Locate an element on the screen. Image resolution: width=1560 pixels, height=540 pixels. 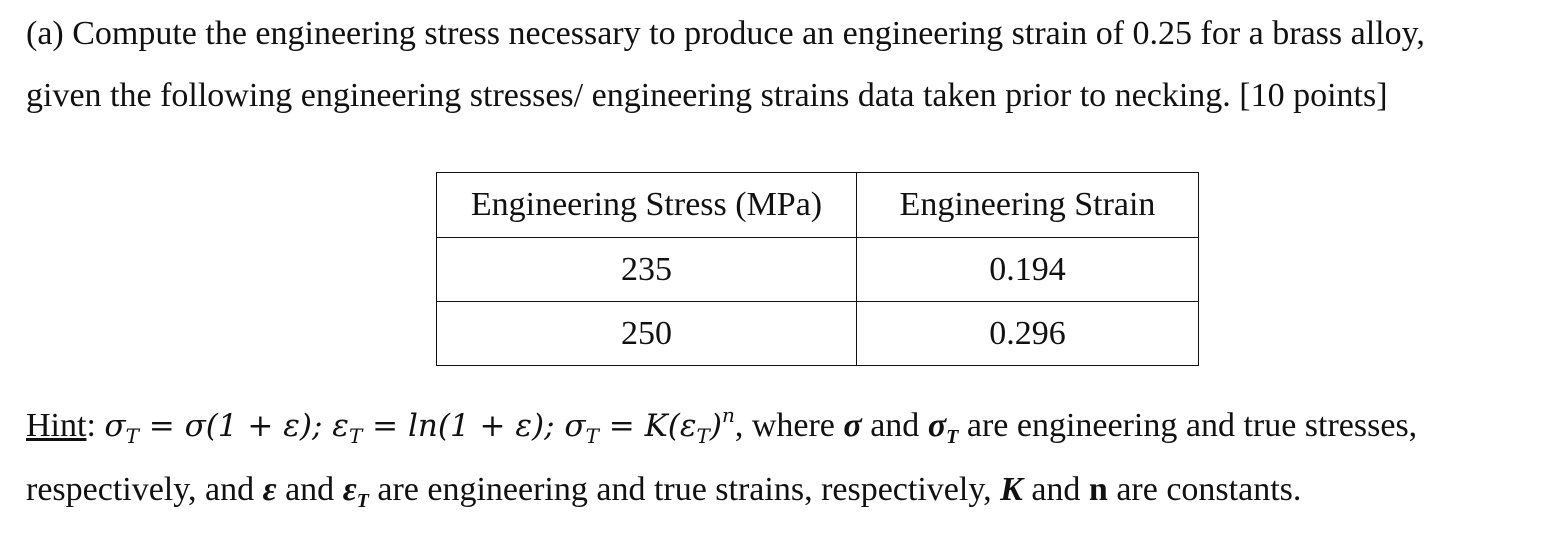
k-constant-symbol: K is located at coordinates (1011, 489).